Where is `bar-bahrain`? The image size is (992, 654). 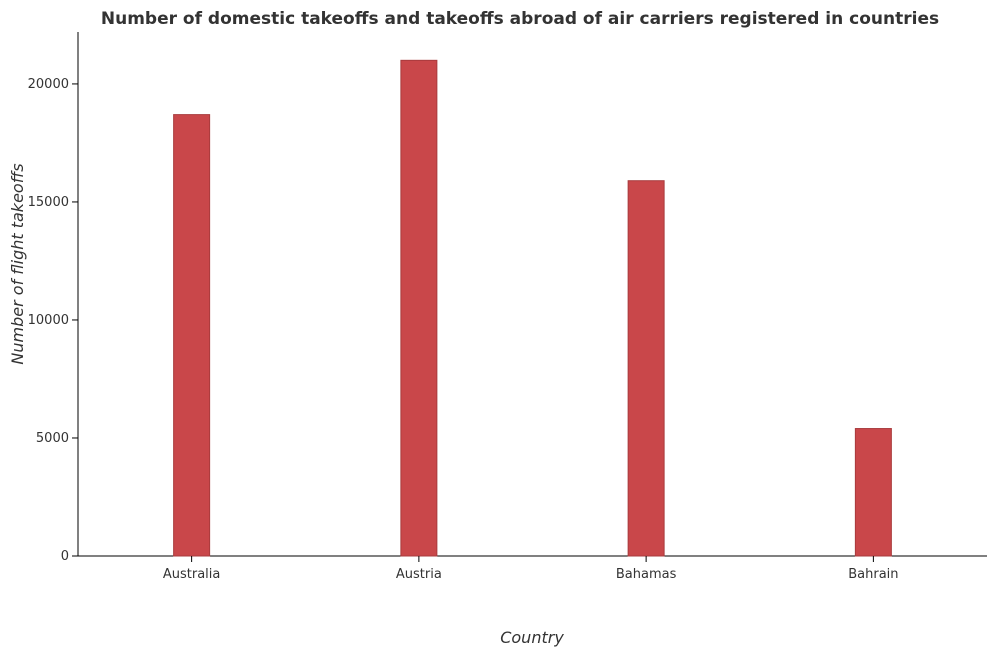 bar-bahrain is located at coordinates (873, 492).